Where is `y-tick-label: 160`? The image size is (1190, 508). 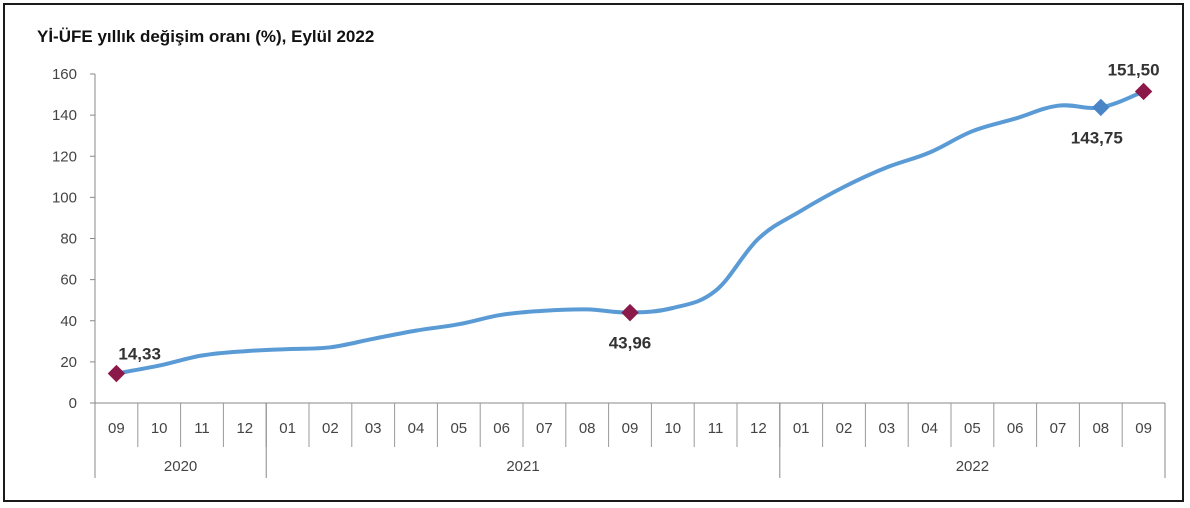
y-tick-label: 160 is located at coordinates (64, 74).